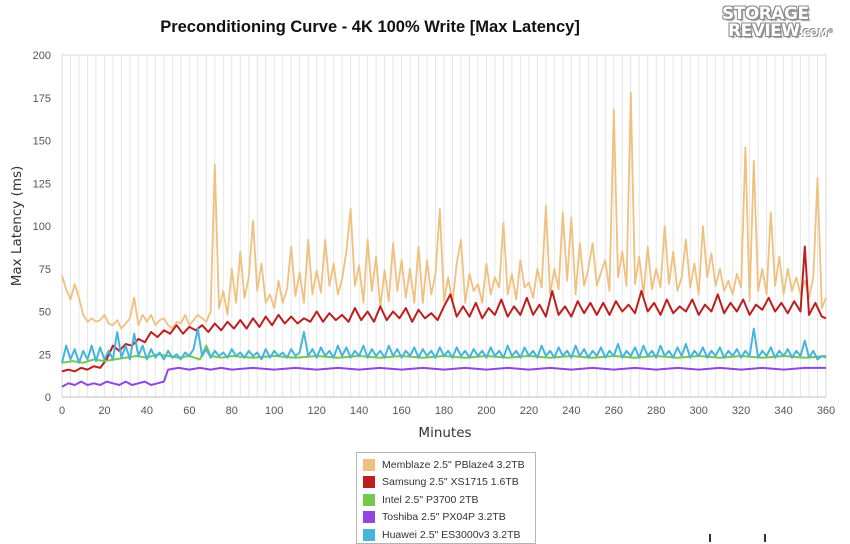  What do you see at coordinates (830, 31) in the screenshot?
I see `logo-registered-mark: ®` at bounding box center [830, 31].